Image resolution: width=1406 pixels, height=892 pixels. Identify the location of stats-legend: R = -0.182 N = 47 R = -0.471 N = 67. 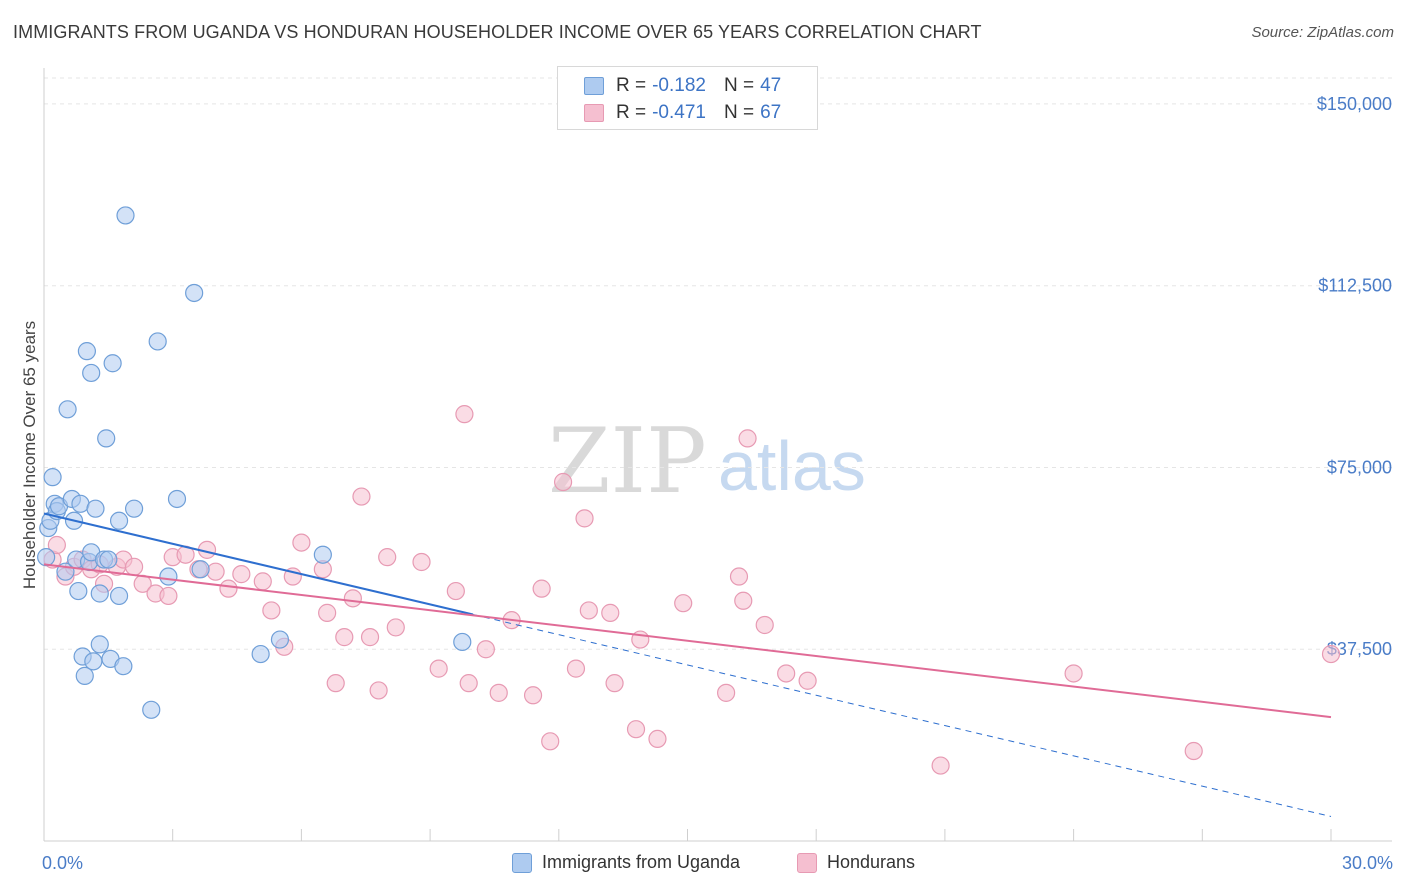
(687, 98).